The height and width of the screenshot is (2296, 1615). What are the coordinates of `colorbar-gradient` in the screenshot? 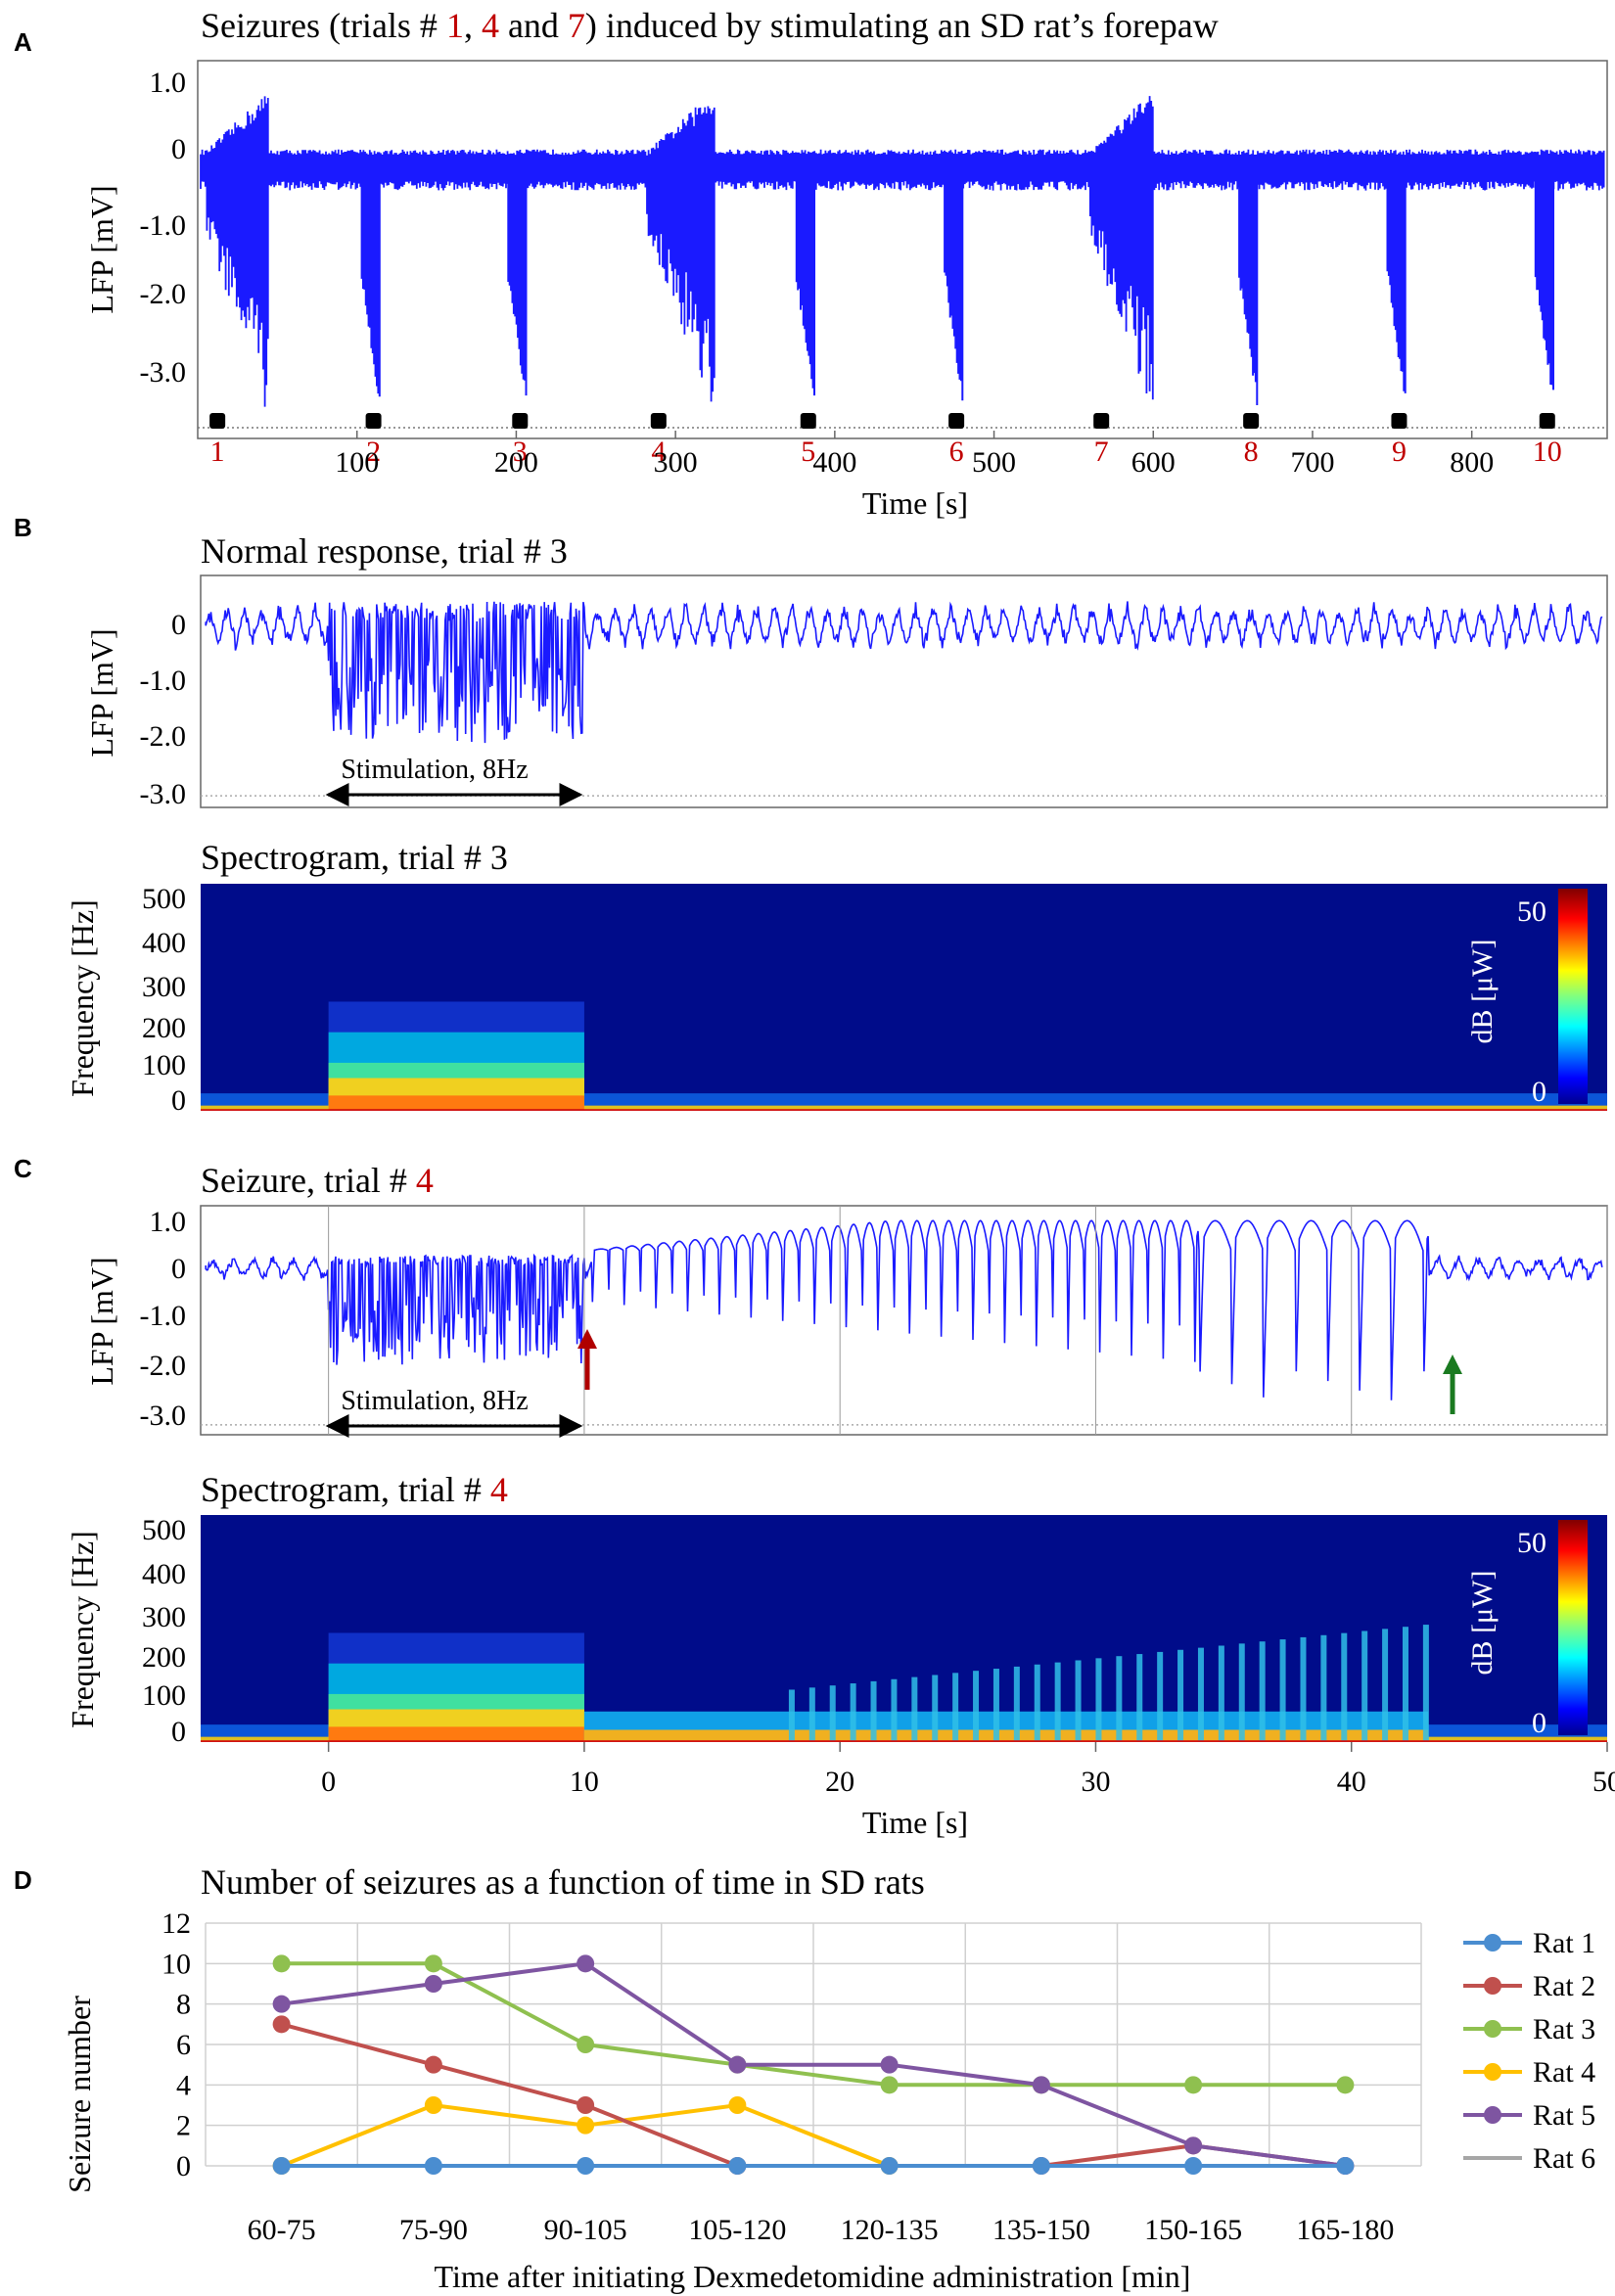 It's located at (1573, 996).